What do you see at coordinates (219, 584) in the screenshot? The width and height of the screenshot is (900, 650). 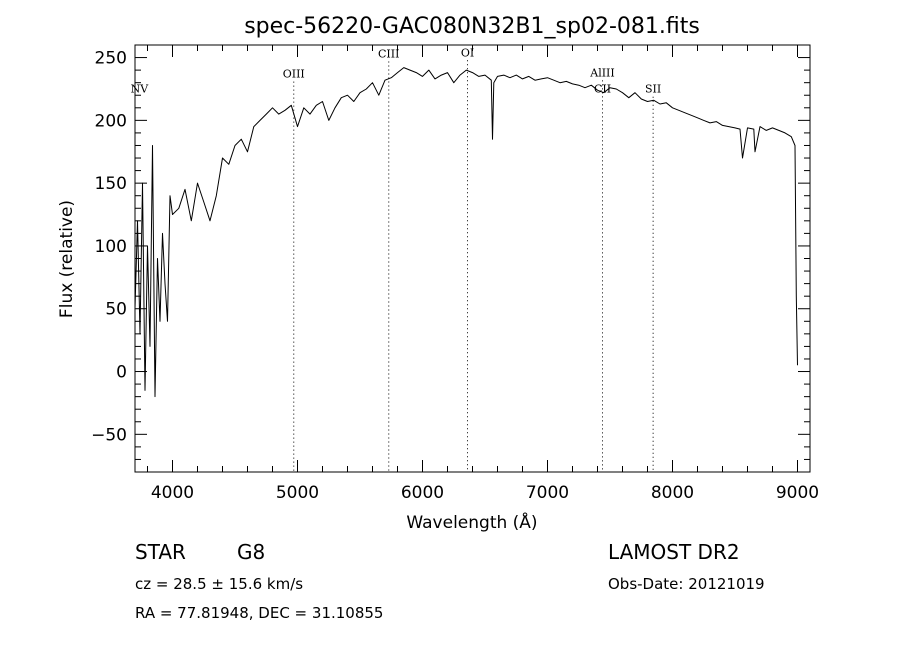 I see `redshift-velocity: cz = 28.5 ± 15.6 km/s` at bounding box center [219, 584].